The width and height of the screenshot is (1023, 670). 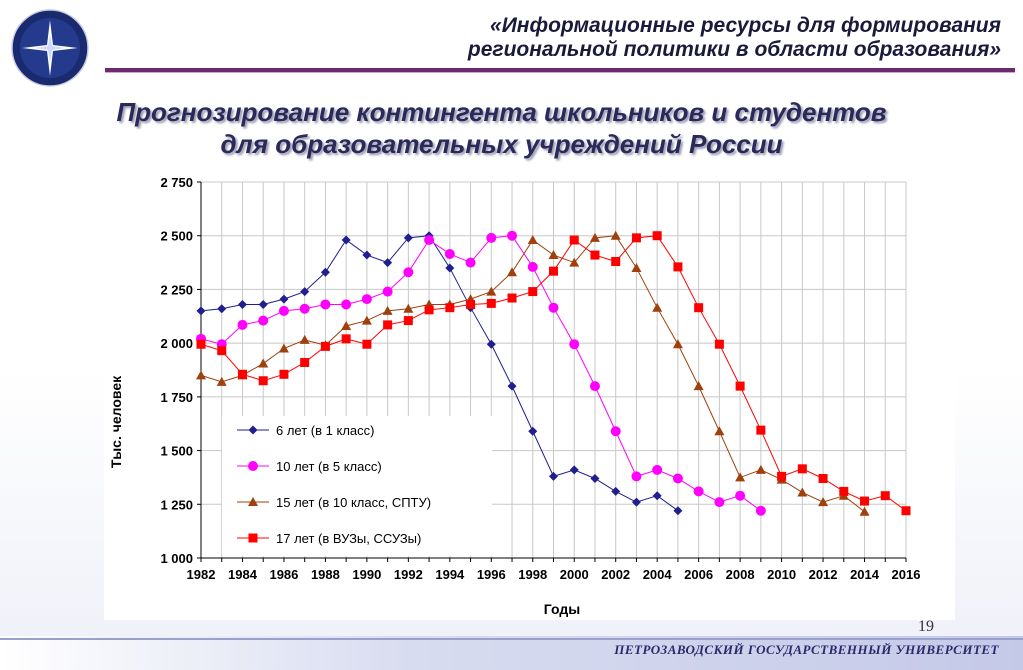 I want to click on y-tick-label: 1 000, so click(x=176, y=558).